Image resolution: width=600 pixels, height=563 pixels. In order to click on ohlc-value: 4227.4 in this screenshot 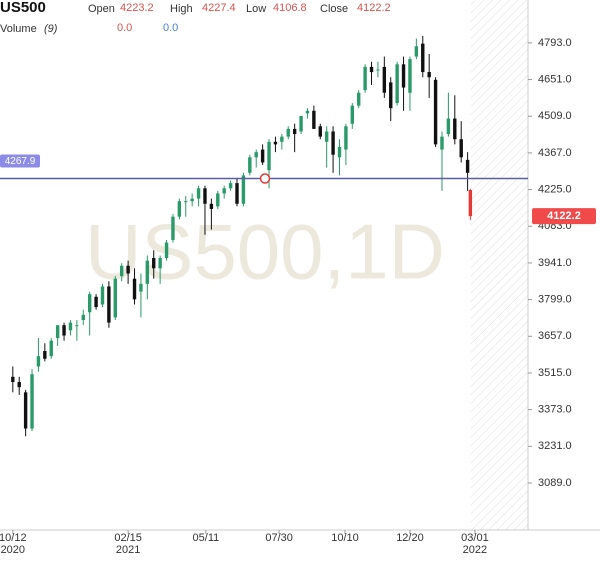, I will do `click(219, 8)`.